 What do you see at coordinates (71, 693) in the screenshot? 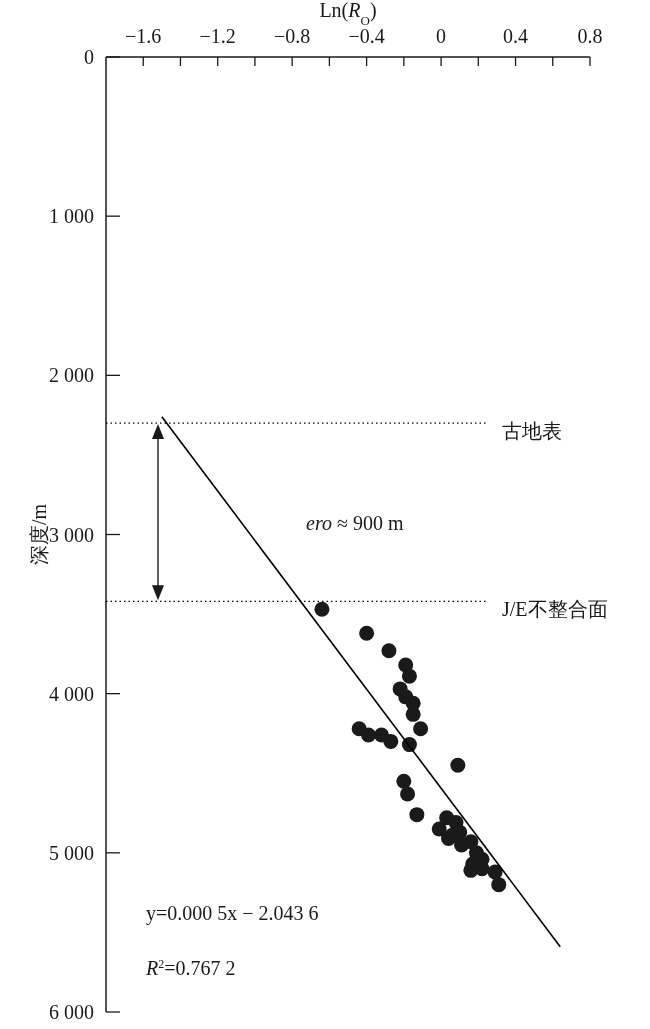
I see `y-tick-label: 4 000` at bounding box center [71, 693].